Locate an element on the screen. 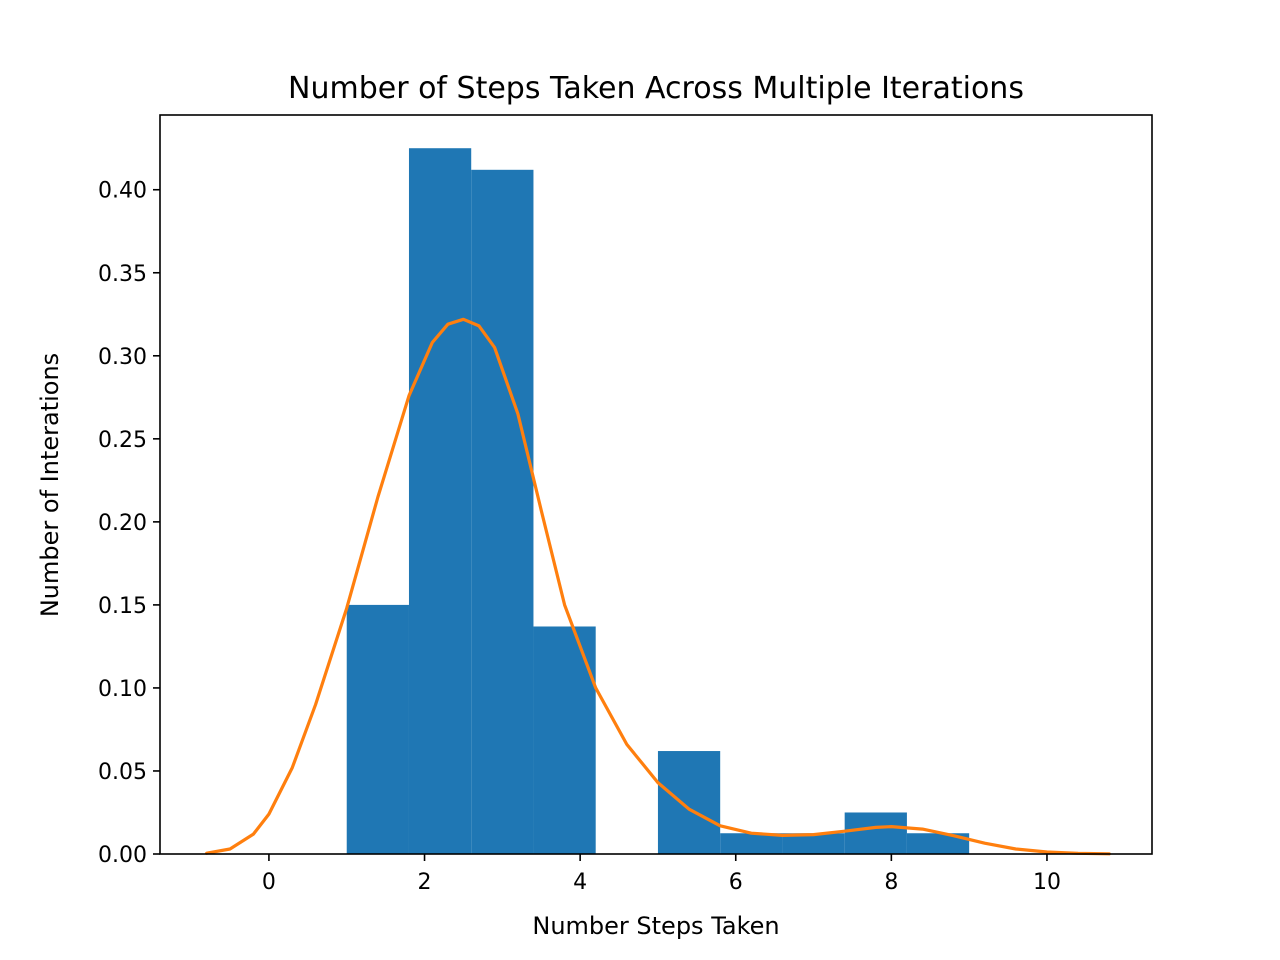  y-tick-label: 0.30 is located at coordinates (122, 357).